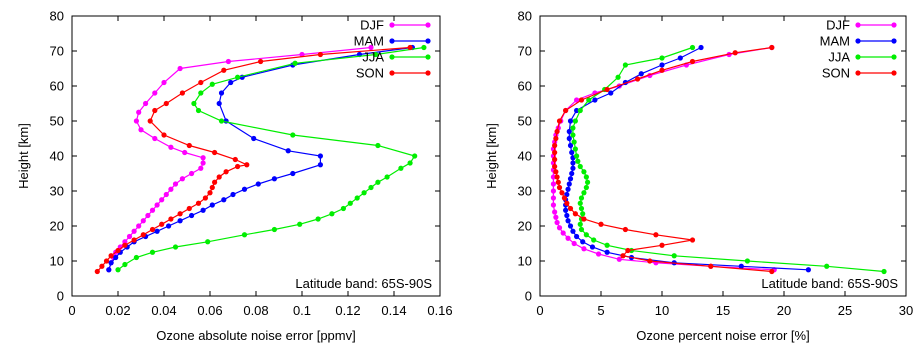 This screenshot has width=917, height=349. I want to click on panel-1-x-tick-label: 0.02, so click(117, 310).